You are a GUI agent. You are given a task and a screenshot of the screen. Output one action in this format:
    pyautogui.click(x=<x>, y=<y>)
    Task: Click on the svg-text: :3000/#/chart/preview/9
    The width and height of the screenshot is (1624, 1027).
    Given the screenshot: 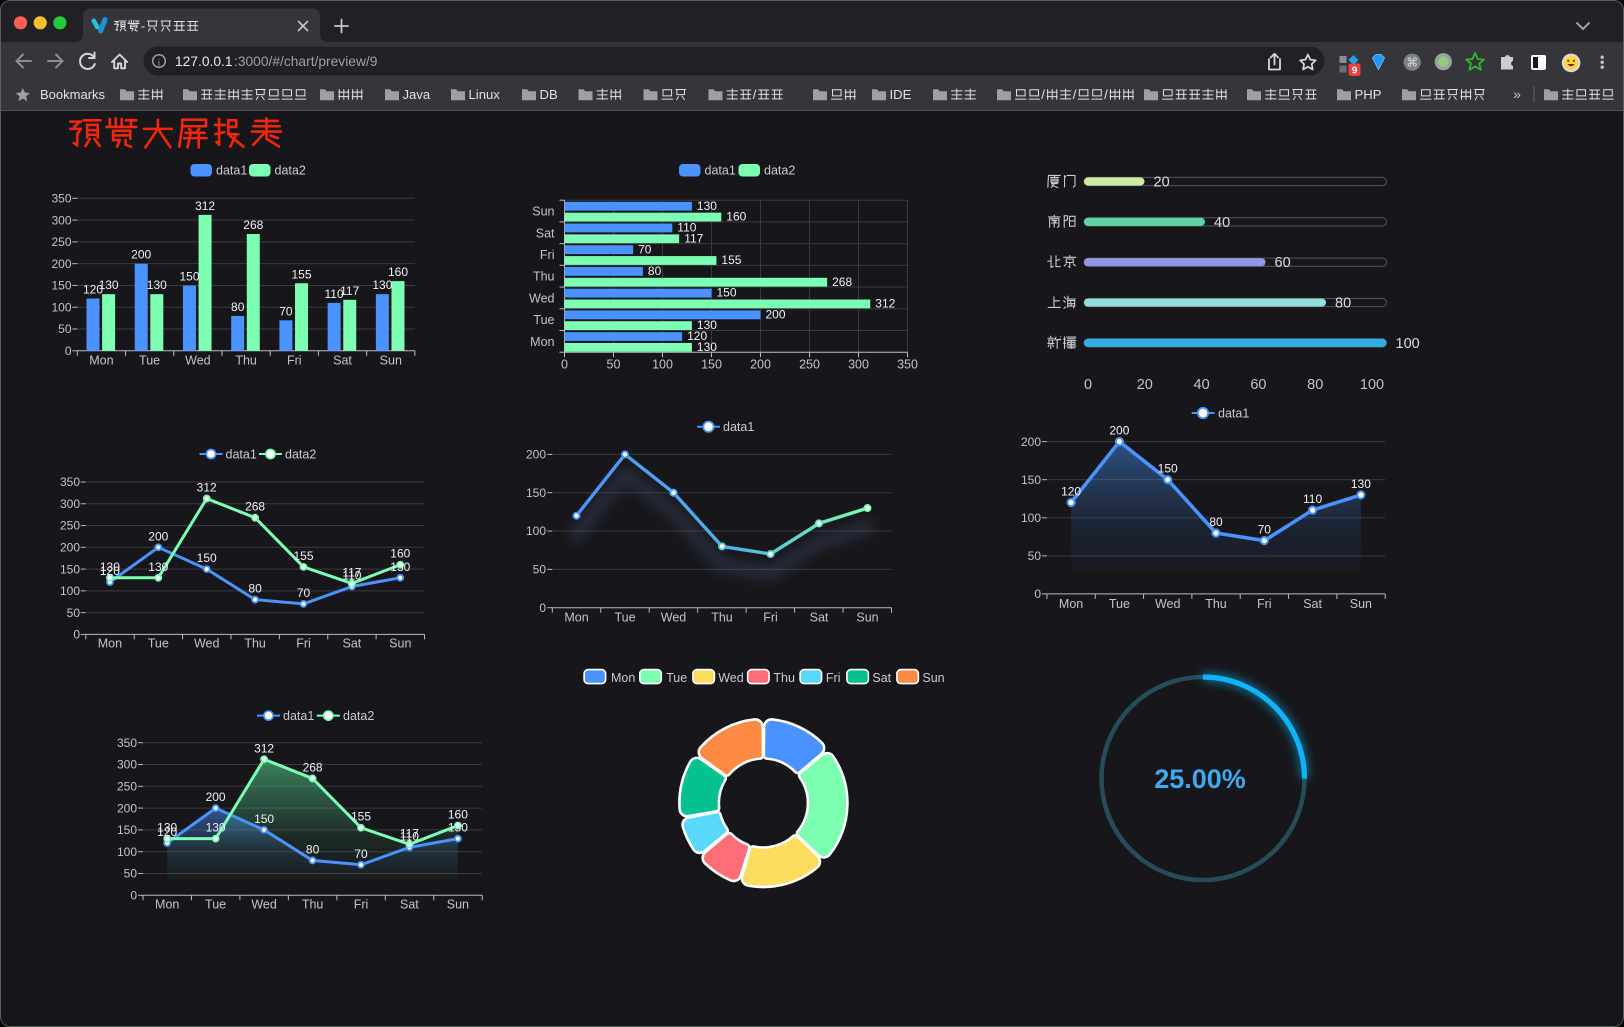 What is the action you would take?
    pyautogui.click(x=306, y=61)
    